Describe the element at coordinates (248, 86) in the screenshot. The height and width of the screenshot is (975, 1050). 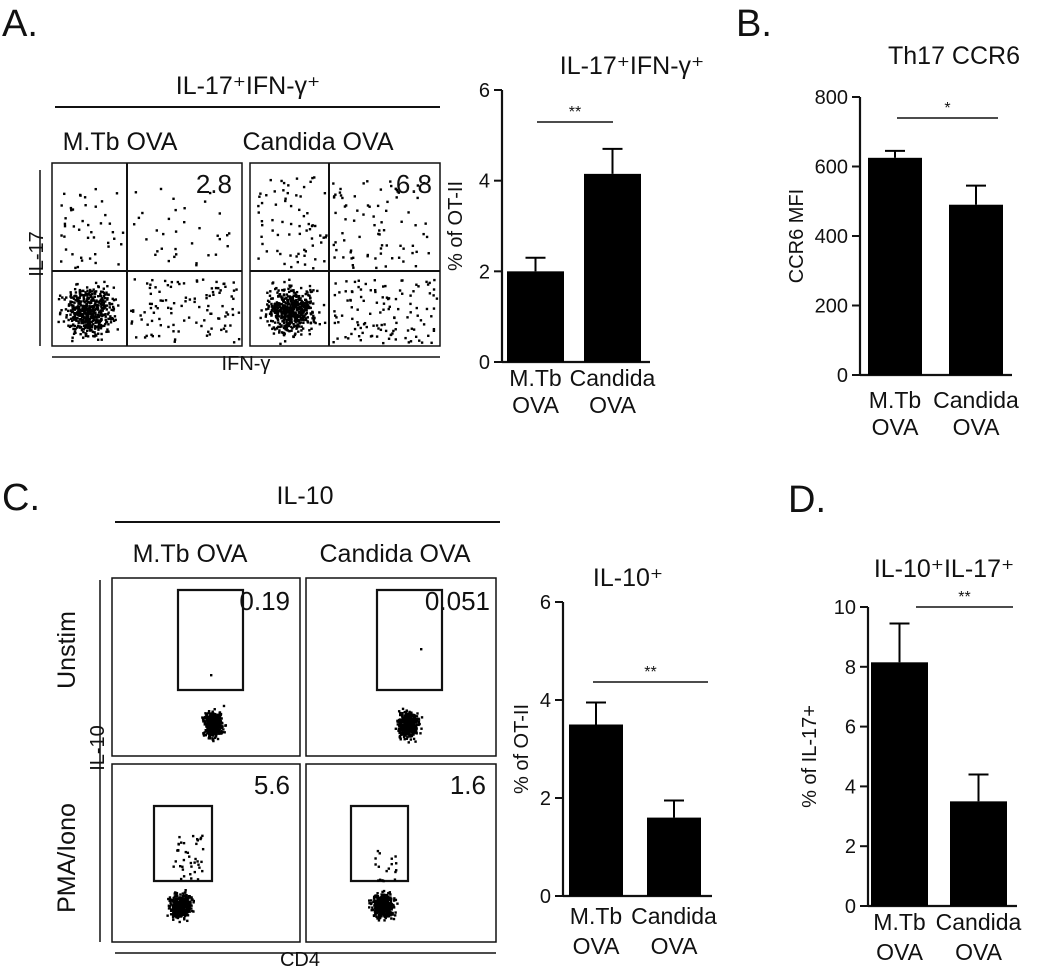
I see `panel-a-flow-header: IL-17⁺IFN-γ⁺` at that location.